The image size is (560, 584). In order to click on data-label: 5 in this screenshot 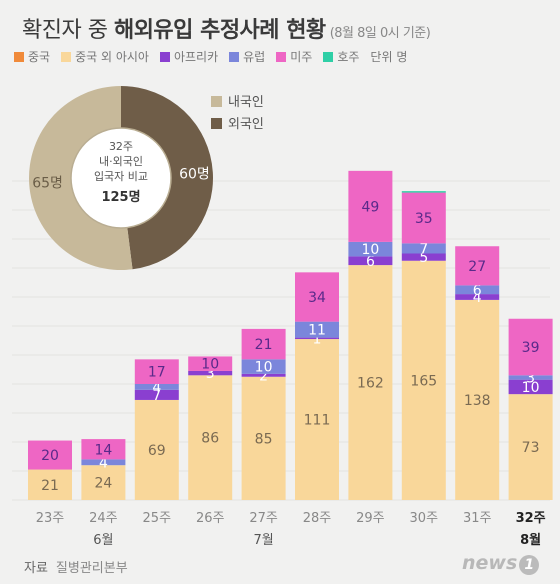, I will do `click(423, 258)`.